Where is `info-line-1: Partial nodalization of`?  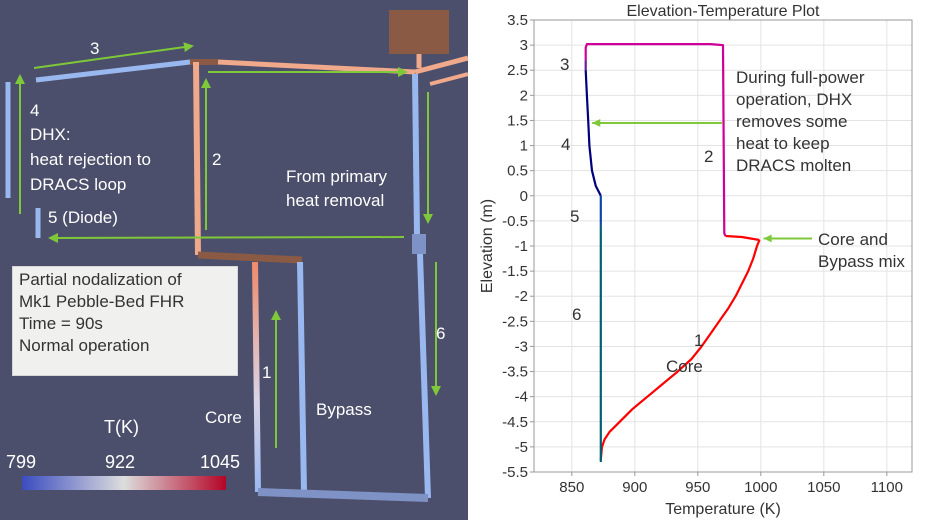
info-line-1: Partial nodalization of is located at coordinates (100, 279).